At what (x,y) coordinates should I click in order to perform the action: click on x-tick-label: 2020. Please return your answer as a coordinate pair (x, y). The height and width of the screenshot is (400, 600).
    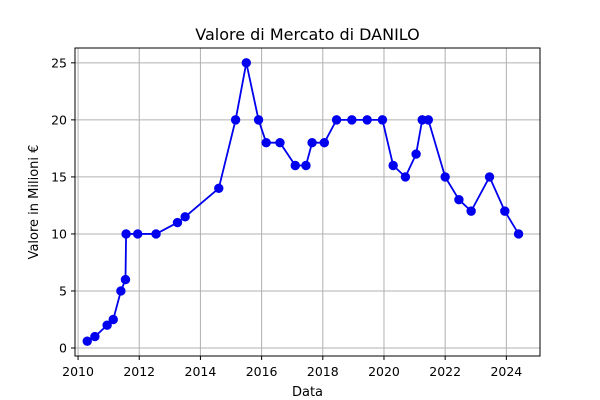
    Looking at the image, I should click on (384, 371).